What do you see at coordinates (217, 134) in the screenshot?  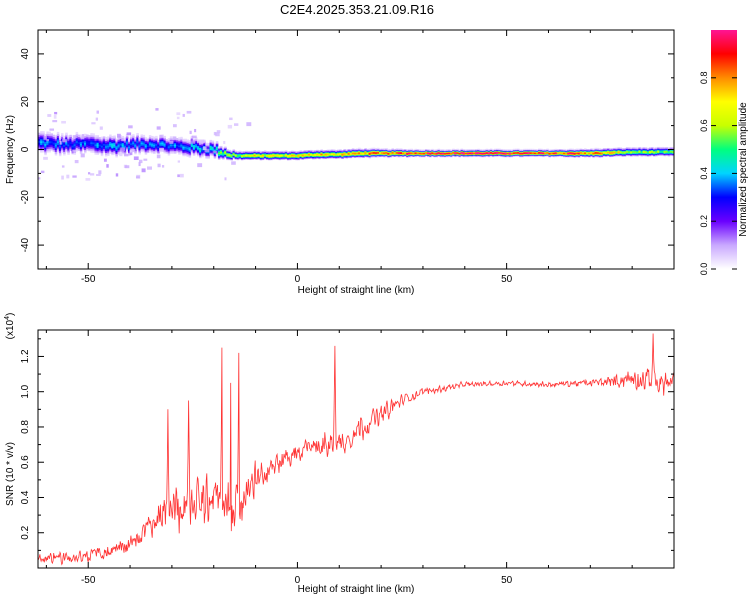 I see `spectrogram-speckle` at bounding box center [217, 134].